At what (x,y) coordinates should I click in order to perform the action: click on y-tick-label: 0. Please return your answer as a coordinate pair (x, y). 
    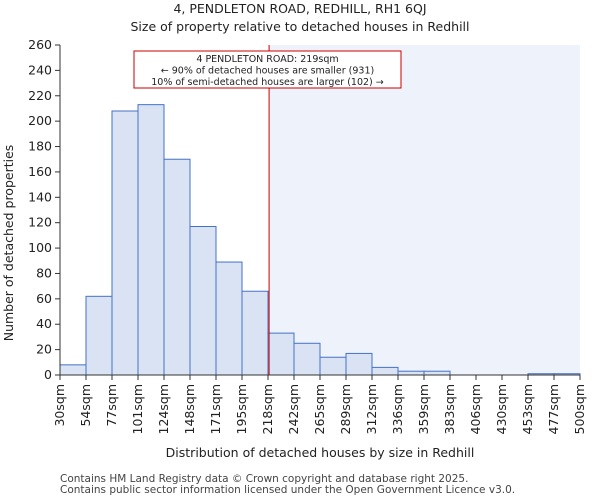
    Looking at the image, I should click on (48, 374).